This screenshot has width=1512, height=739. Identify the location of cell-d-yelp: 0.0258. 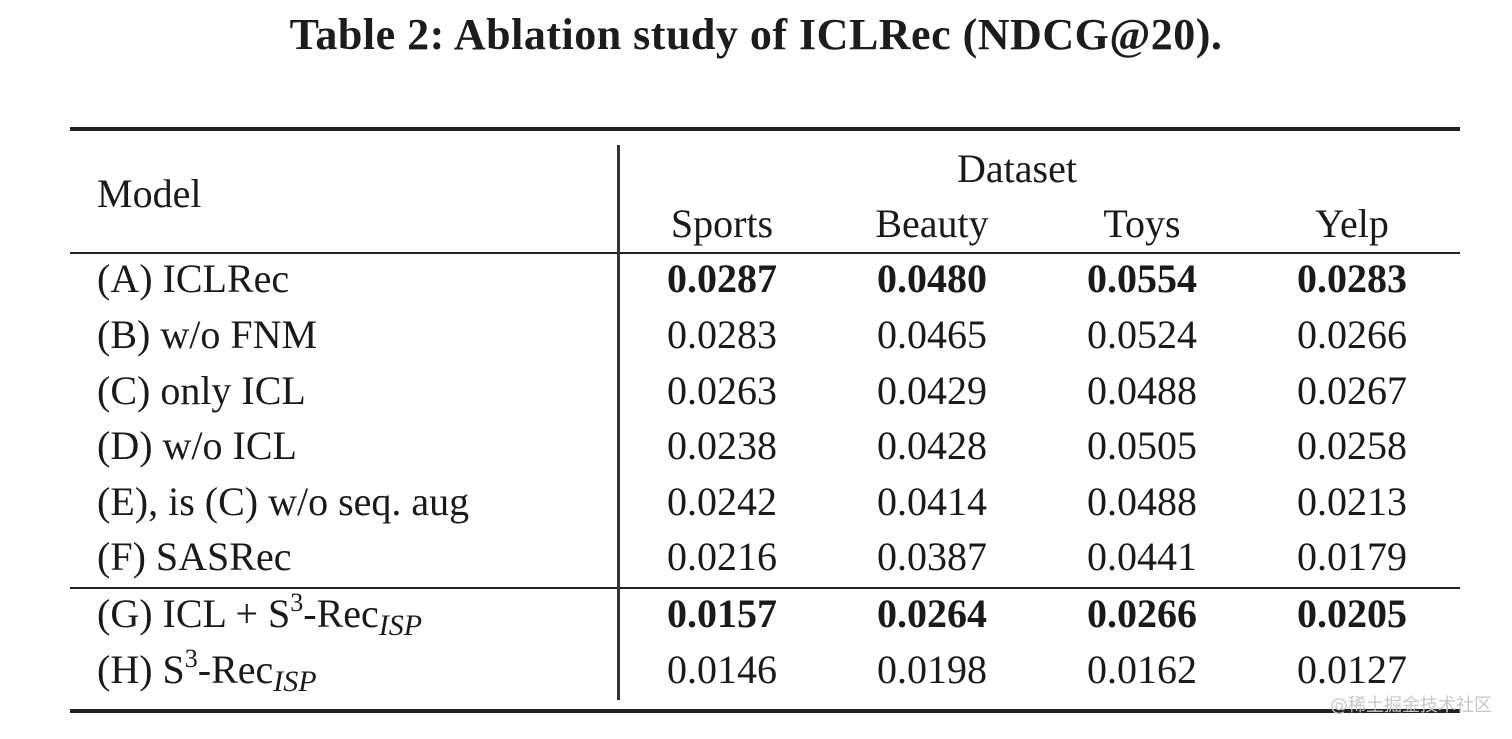
(1352, 445).